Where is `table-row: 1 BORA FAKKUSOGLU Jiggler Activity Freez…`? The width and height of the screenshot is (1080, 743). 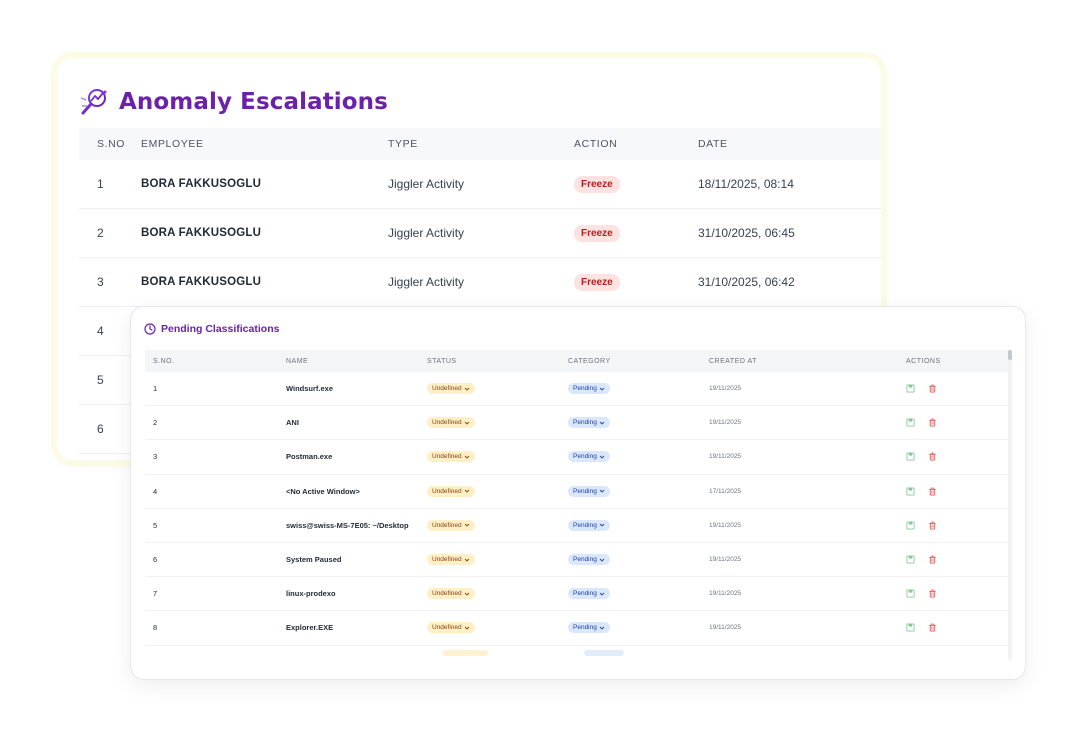 table-row: 1 BORA FAKKUSOGLU Jiggler Activity Freez… is located at coordinates (480, 184).